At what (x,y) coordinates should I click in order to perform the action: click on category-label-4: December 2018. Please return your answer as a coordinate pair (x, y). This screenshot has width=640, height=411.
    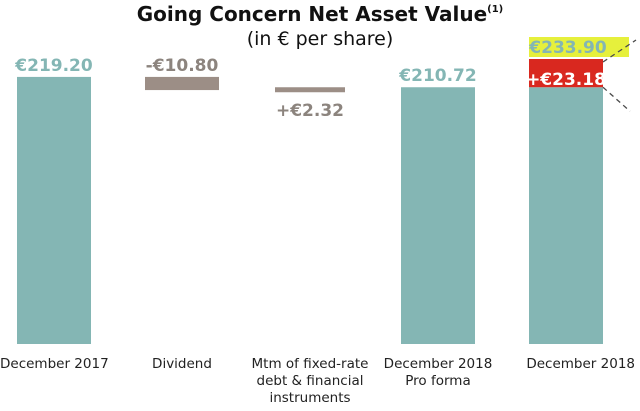
    Looking at the image, I should click on (580, 364).